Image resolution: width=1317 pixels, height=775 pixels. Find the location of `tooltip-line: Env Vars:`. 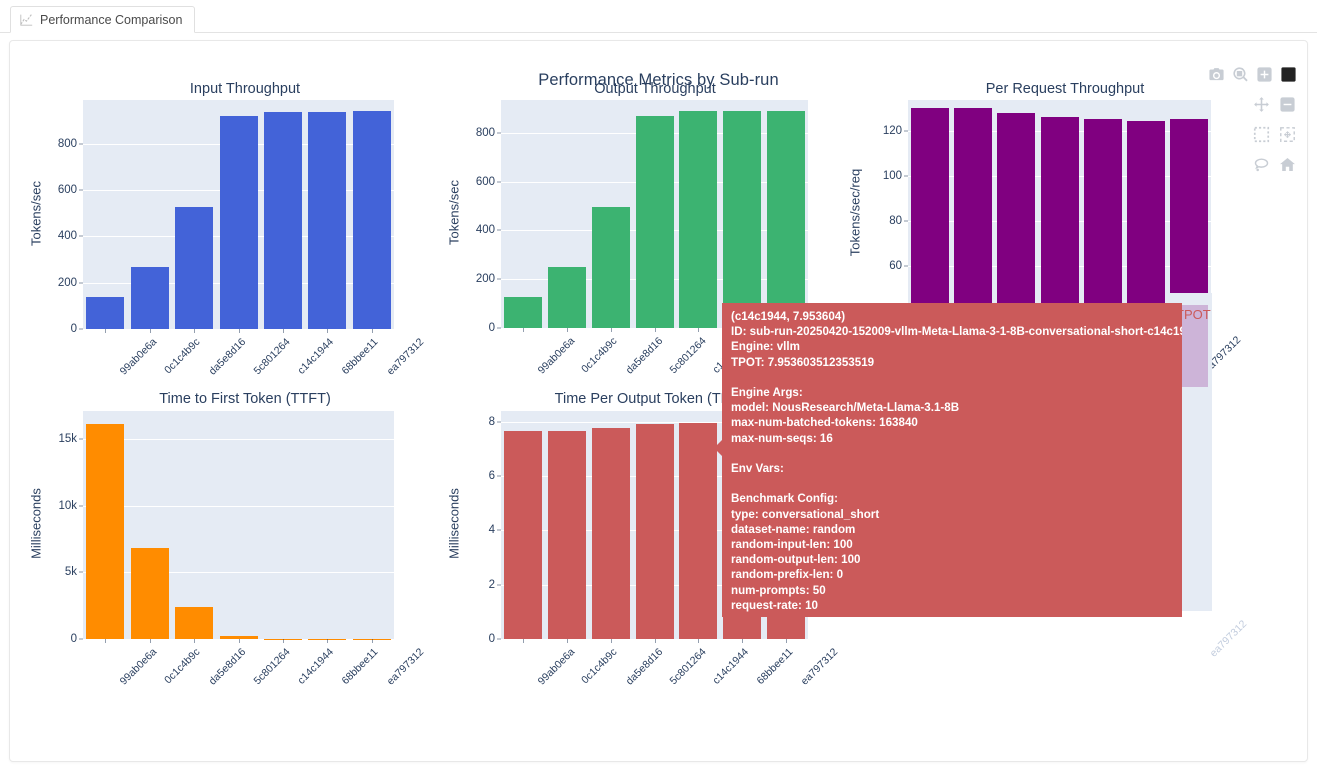

tooltip-line: Env Vars: is located at coordinates (757, 468).